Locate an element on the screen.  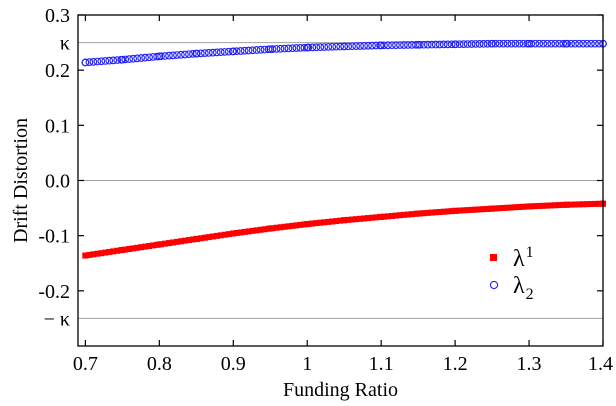
y-tick-label: 0.1 is located at coordinates (57, 126).